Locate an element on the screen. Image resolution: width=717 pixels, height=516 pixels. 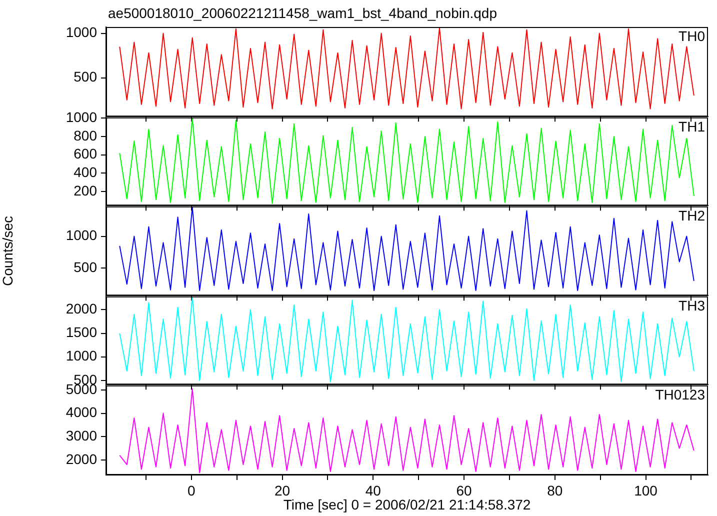
series-label: TH2 is located at coordinates (692, 215).